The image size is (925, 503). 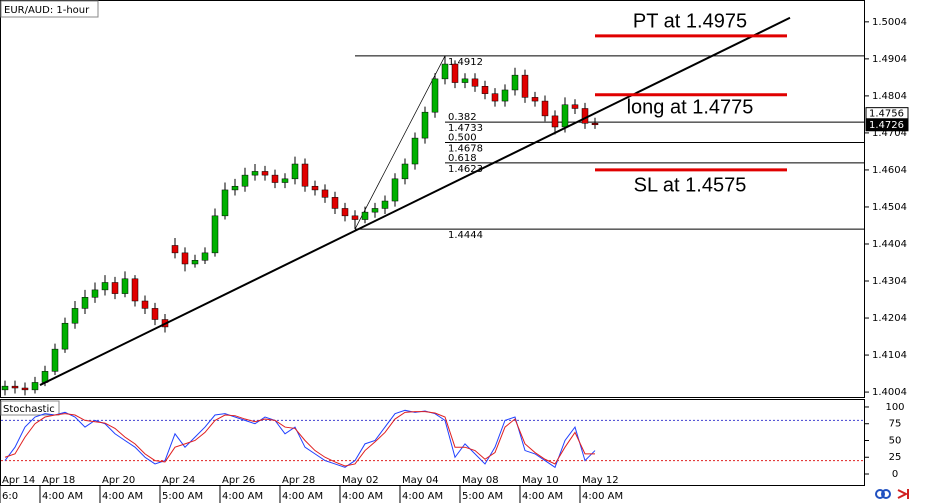 What do you see at coordinates (690, 21) in the screenshot?
I see `trade-label: PT at 1.4975` at bounding box center [690, 21].